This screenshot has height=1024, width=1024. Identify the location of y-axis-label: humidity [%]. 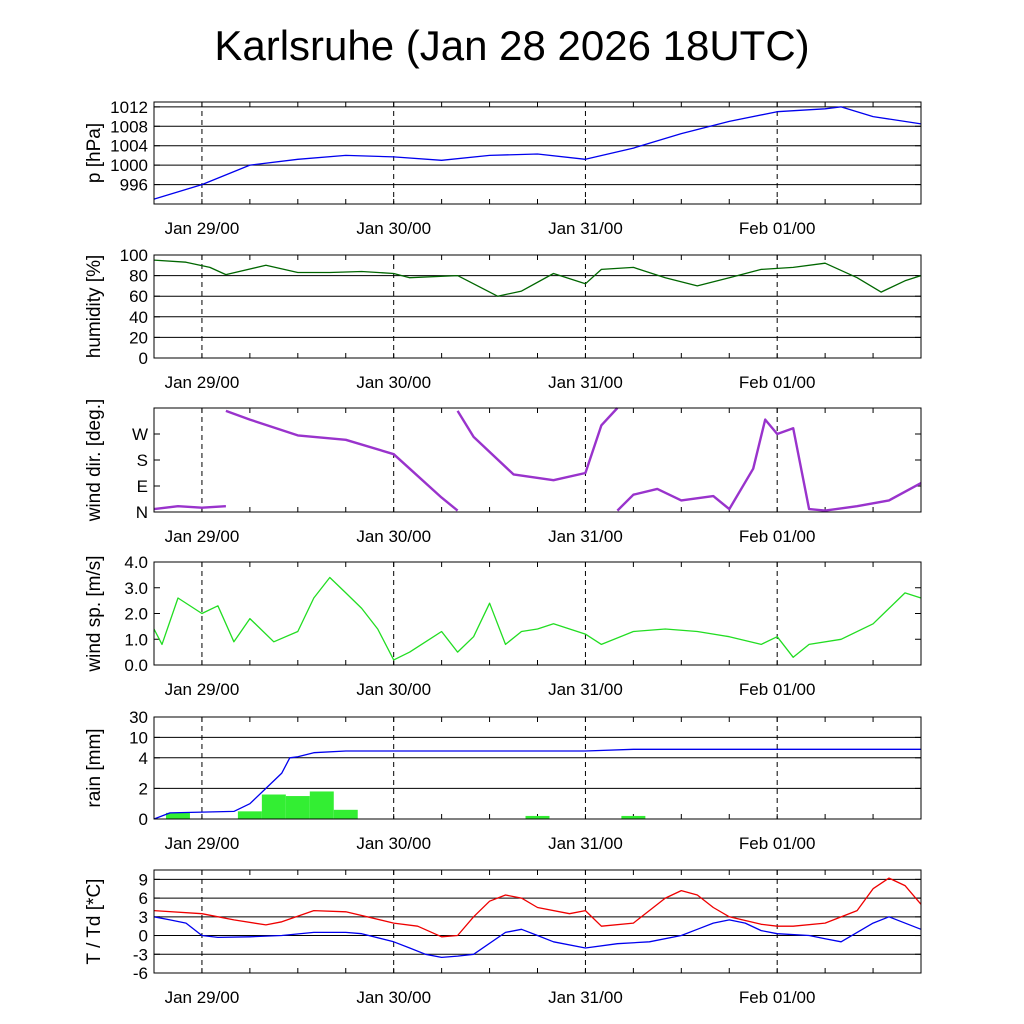
(94, 306).